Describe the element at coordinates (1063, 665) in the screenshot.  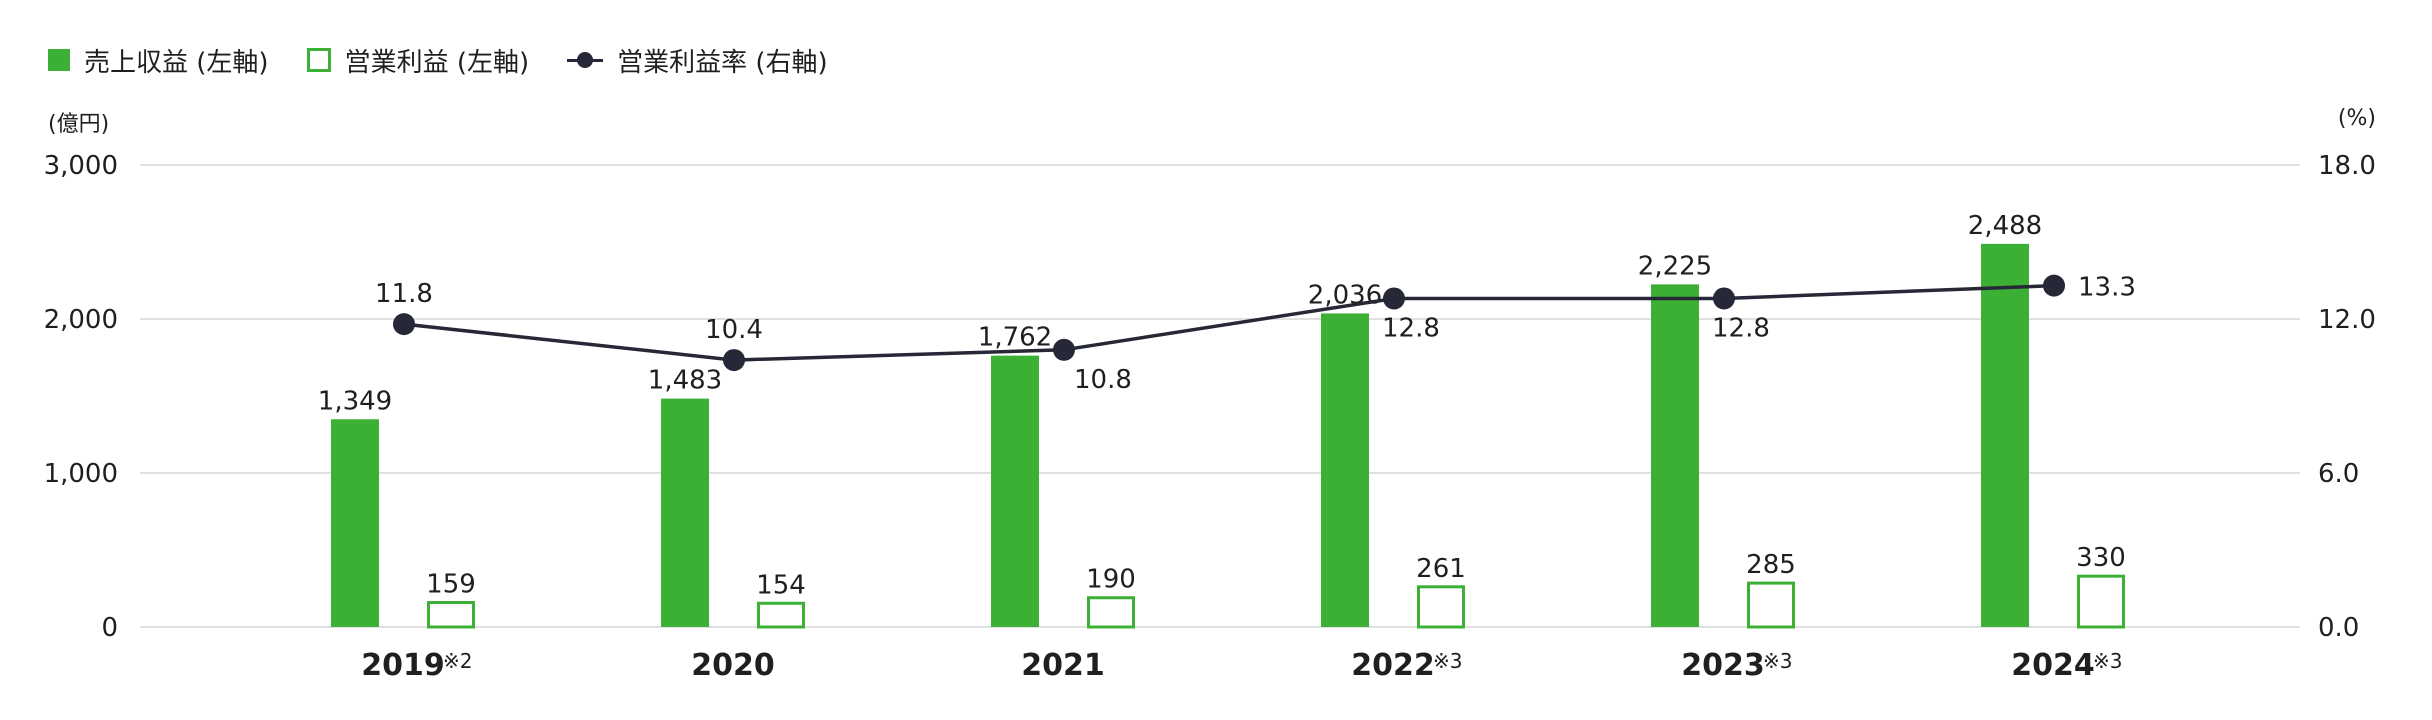
I see `category-label: 2021` at that location.